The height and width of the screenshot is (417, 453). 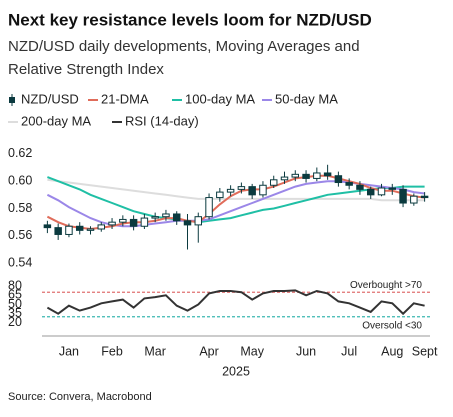 I want to click on legend-label: 21-DMA, so click(x=125, y=98).